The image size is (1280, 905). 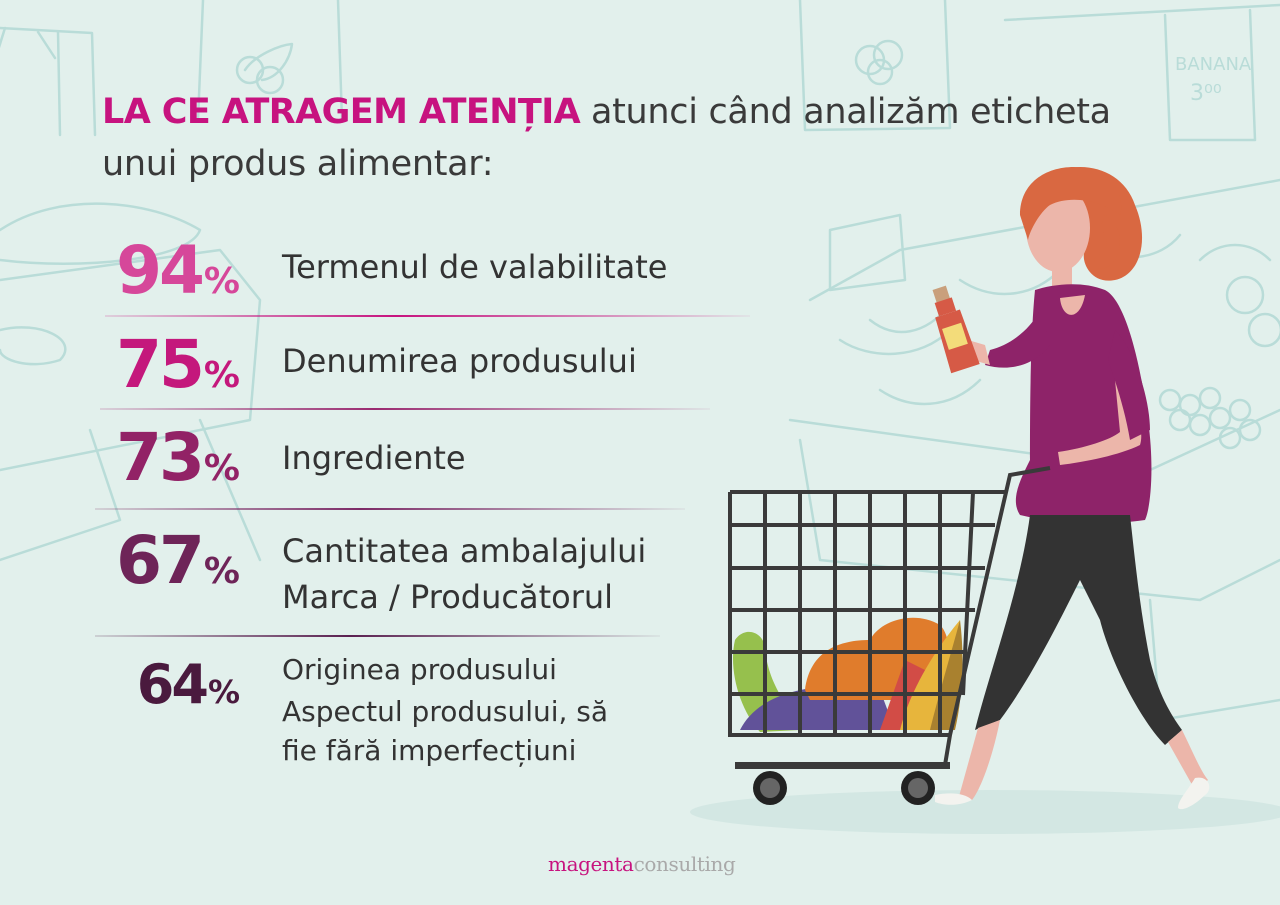 I want to click on stat-label: Originea produsului, so click(x=419, y=669).